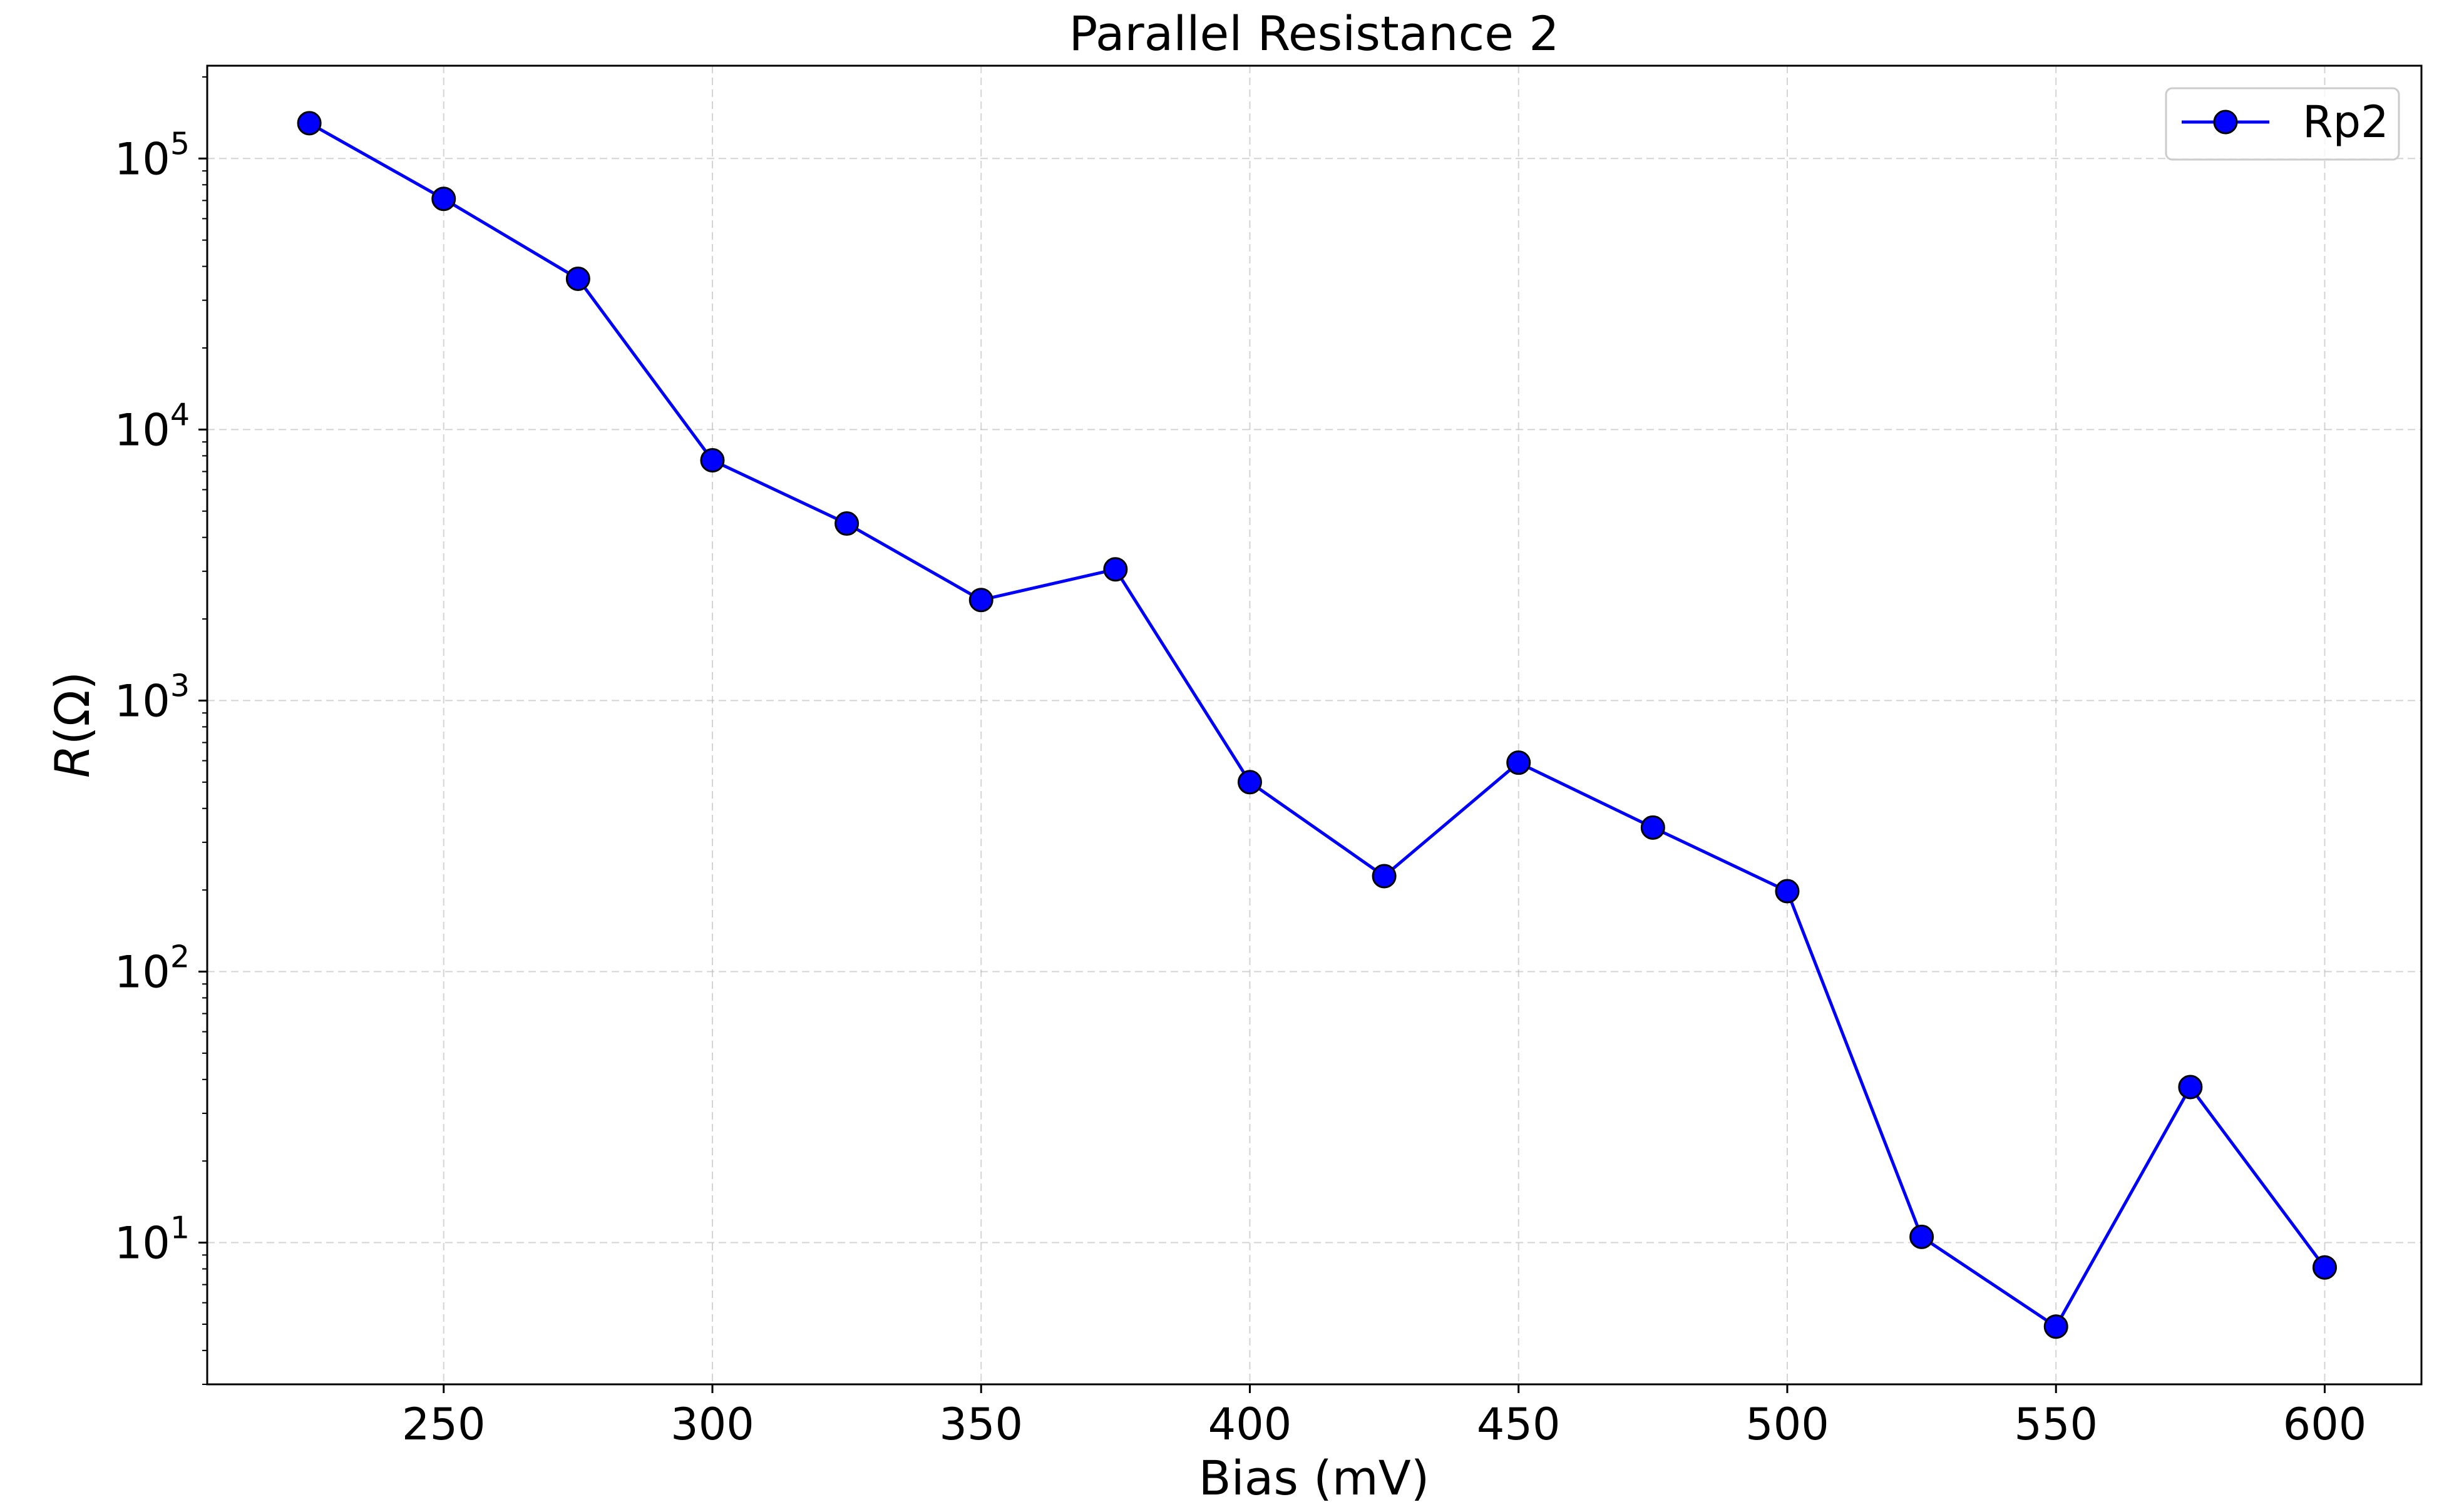 The width and height of the screenshot is (2459, 1512). I want to click on x-tick-label: 350, so click(981, 1424).